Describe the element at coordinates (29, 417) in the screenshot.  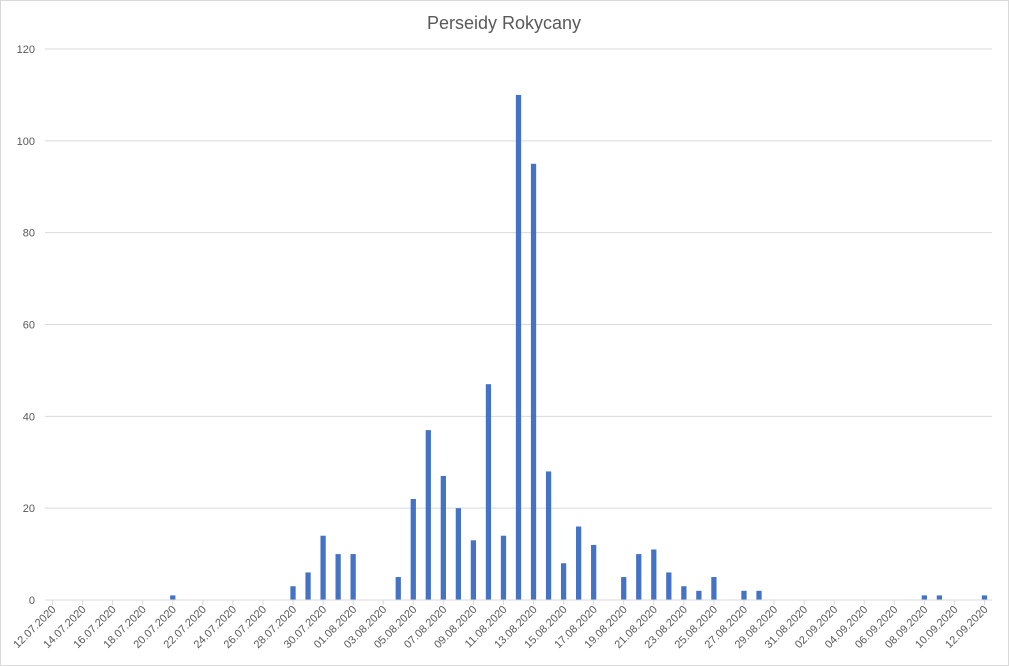
I see `y-tick-label: 40` at that location.